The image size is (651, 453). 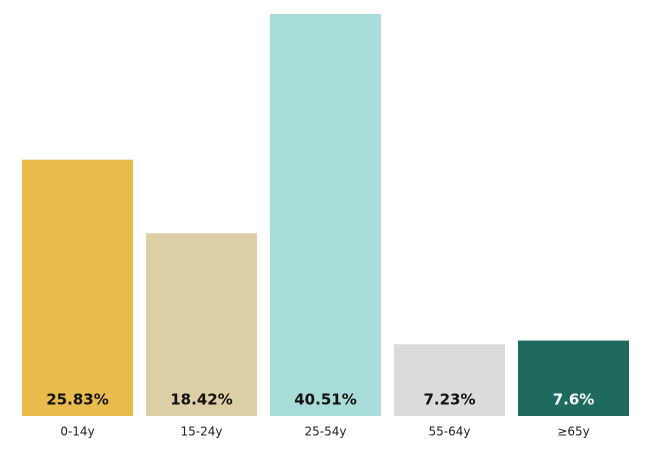 What do you see at coordinates (77, 432) in the screenshot?
I see `category-label: 0-14y` at bounding box center [77, 432].